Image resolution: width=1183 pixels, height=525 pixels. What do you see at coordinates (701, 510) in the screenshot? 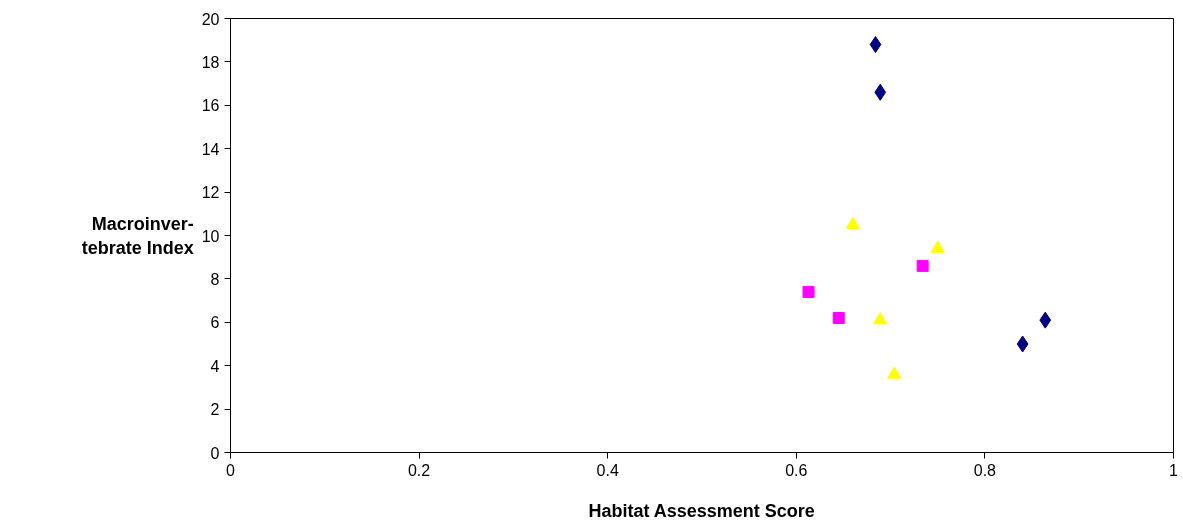
I see `x-axis-title: Habitat Assessment Score` at bounding box center [701, 510].